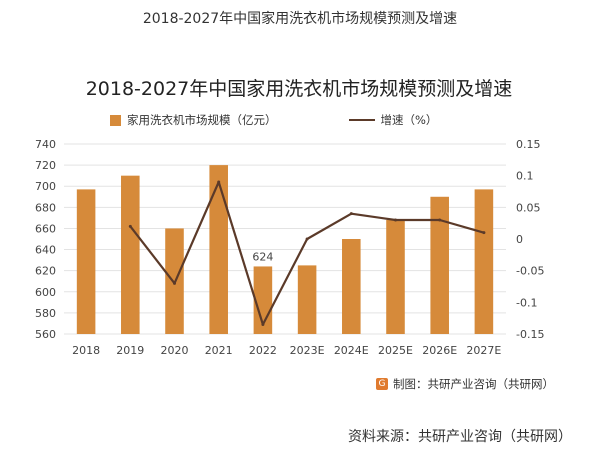 The height and width of the screenshot is (458, 600). I want to click on y-left-tick-label: 580, so click(45, 313).